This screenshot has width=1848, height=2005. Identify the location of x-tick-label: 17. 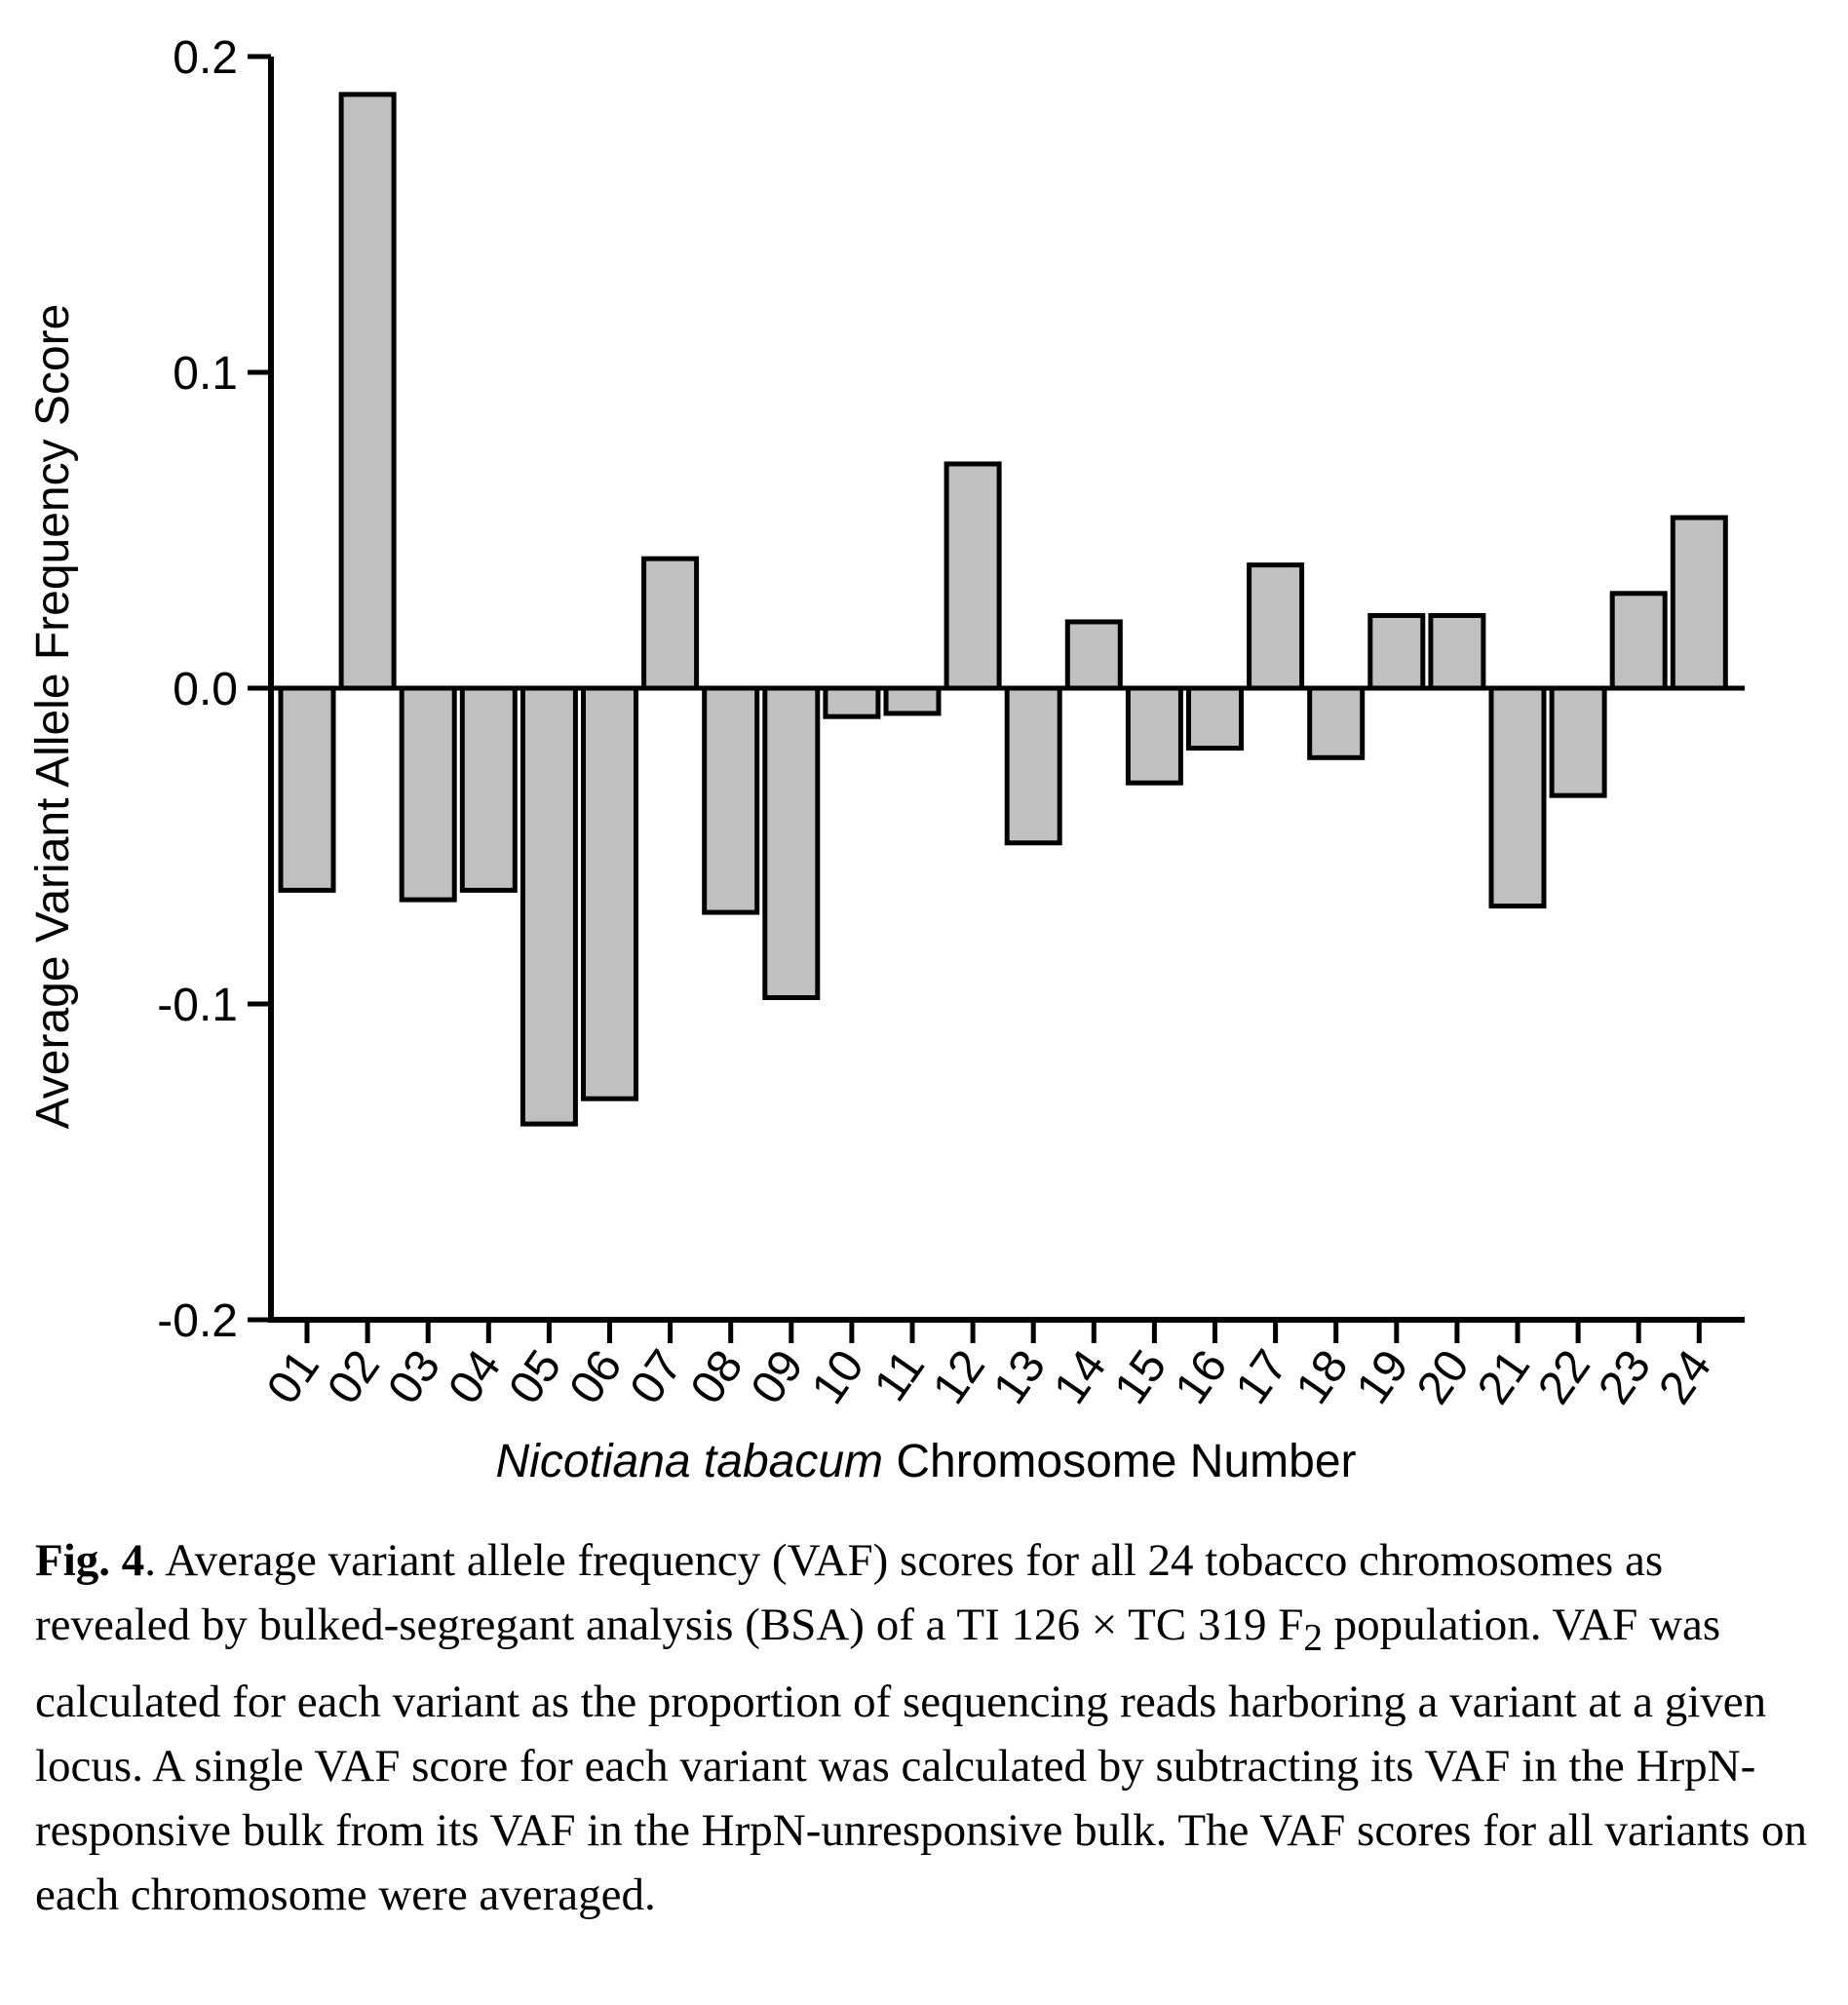
(1262, 1377).